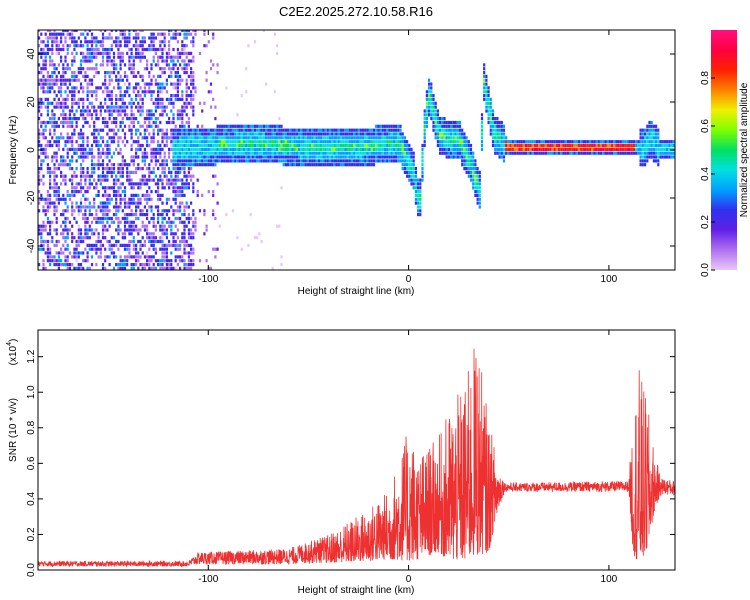 The height and width of the screenshot is (600, 750). I want to click on spectrogram-ylabel: Frequency (Hz), so click(13, 150).